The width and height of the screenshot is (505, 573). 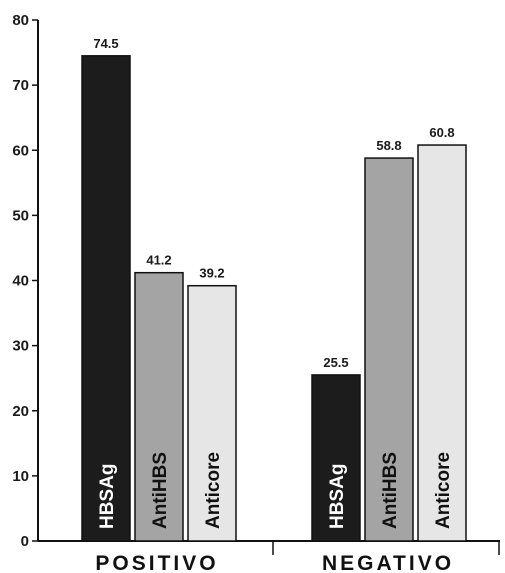 What do you see at coordinates (20, 20) in the screenshot?
I see `y-tick-label: 80` at bounding box center [20, 20].